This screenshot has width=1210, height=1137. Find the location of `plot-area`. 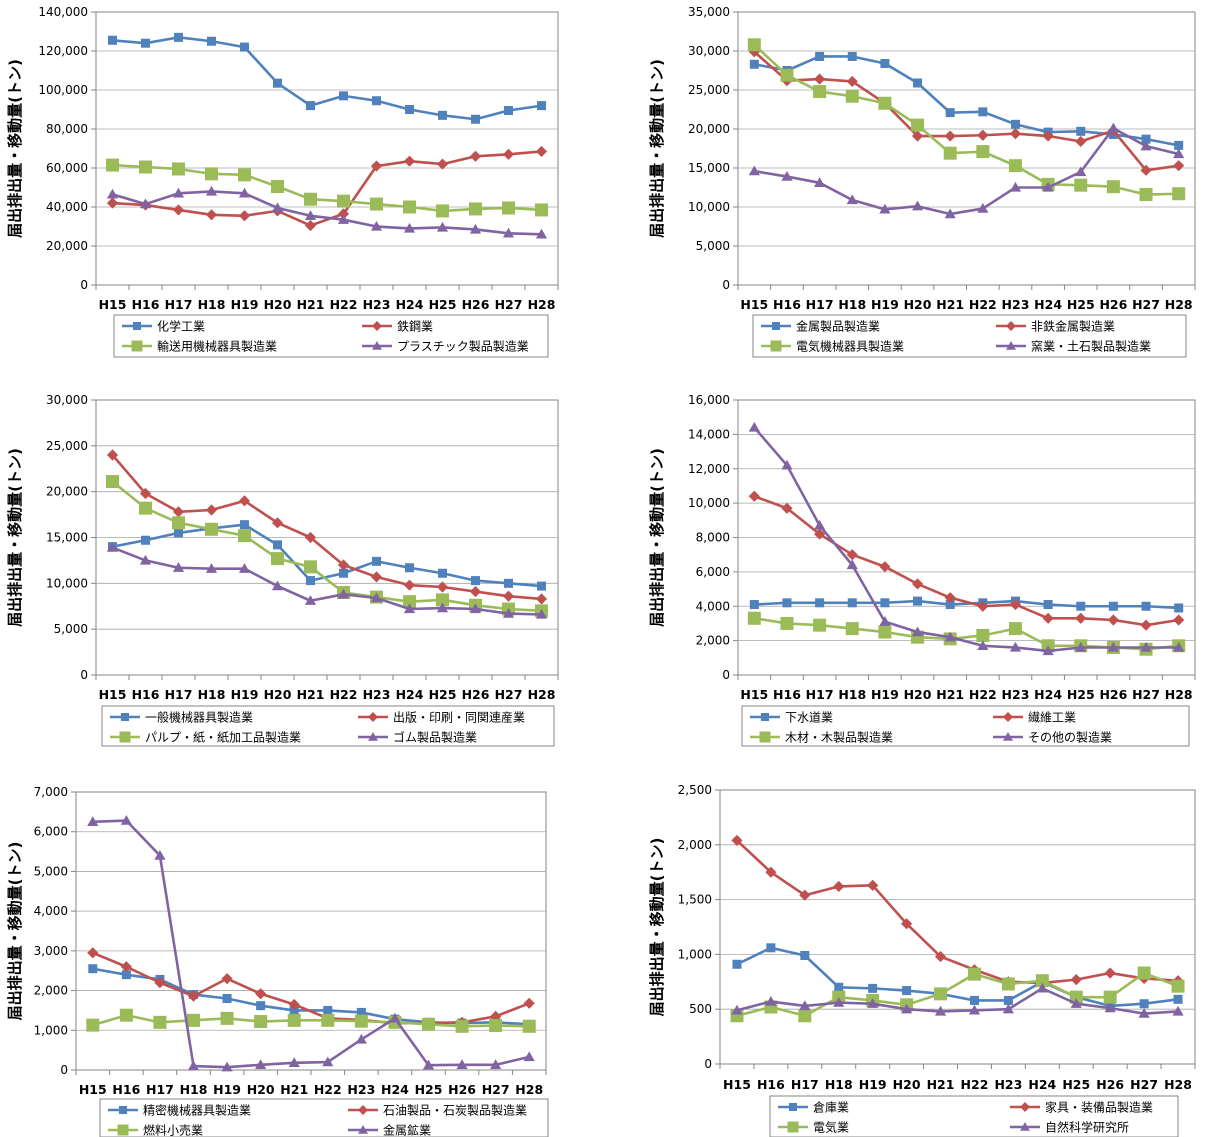

plot-area is located at coordinates (311, 931).